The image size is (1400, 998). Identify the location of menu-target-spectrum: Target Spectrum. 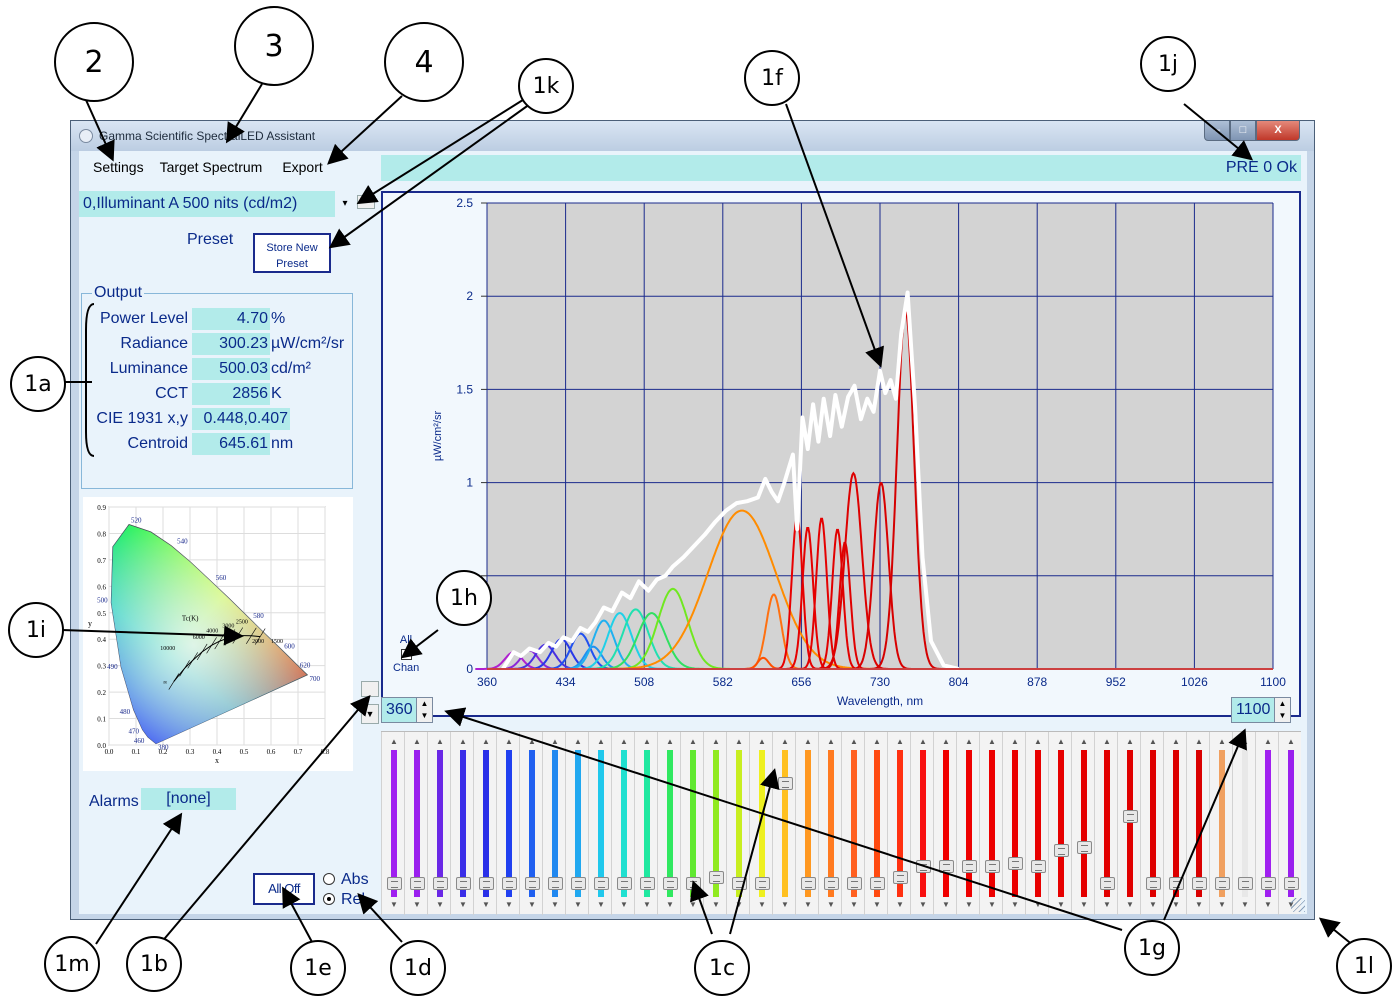
(211, 167).